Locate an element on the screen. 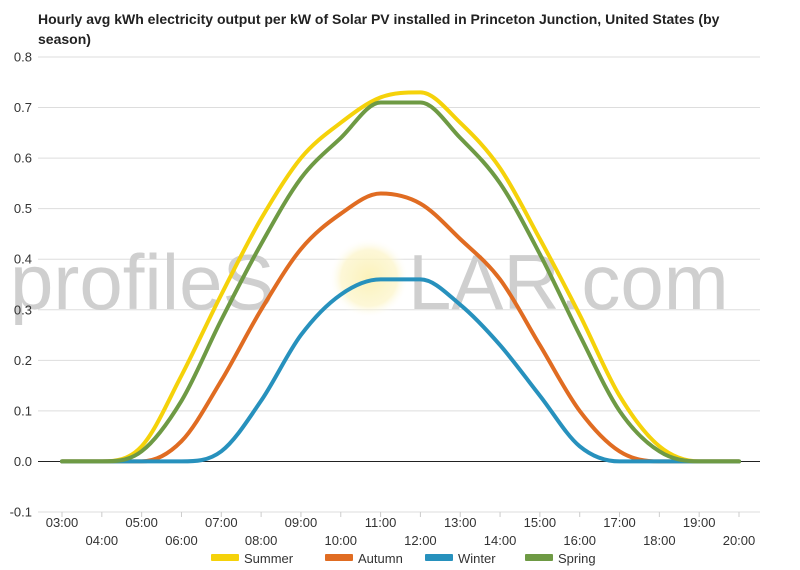  y-tick-label: -0.1 is located at coordinates (21, 512).